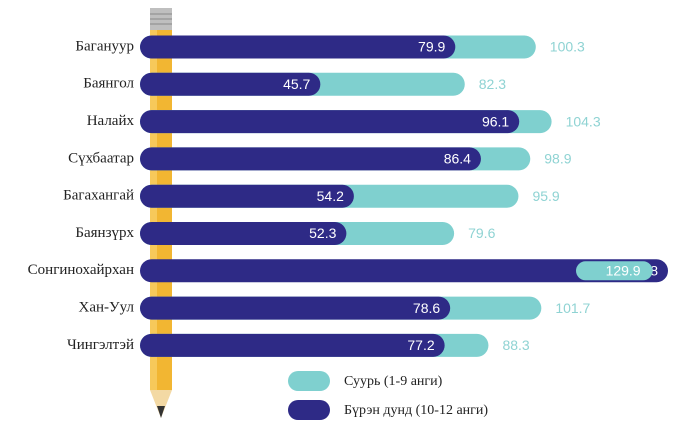 The width and height of the screenshot is (673, 422). Describe the element at coordinates (457, 159) in the screenshot. I see `value-label: 86.4` at that location.